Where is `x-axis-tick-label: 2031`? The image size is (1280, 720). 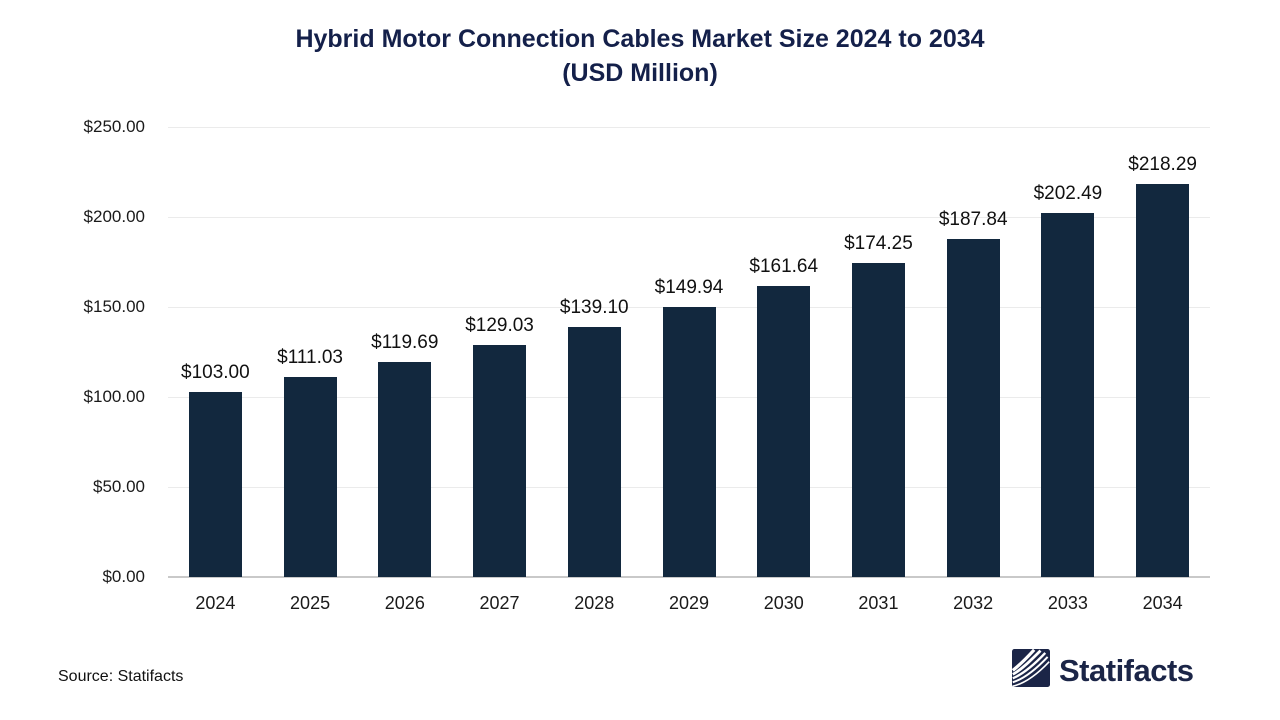
x-axis-tick-label: 2031 is located at coordinates (878, 603).